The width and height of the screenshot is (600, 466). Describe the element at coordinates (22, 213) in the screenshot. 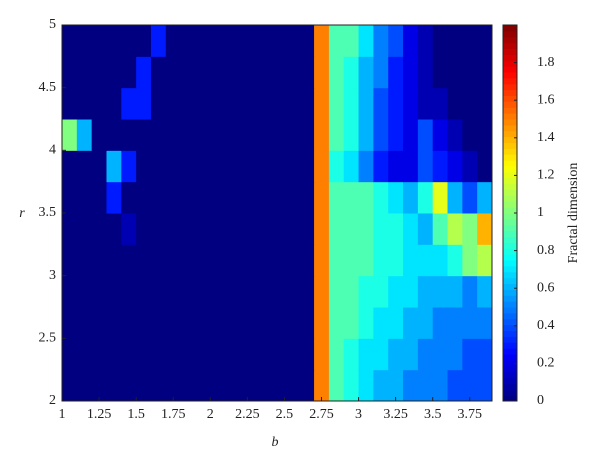

I see `y-axis-label: r` at that location.